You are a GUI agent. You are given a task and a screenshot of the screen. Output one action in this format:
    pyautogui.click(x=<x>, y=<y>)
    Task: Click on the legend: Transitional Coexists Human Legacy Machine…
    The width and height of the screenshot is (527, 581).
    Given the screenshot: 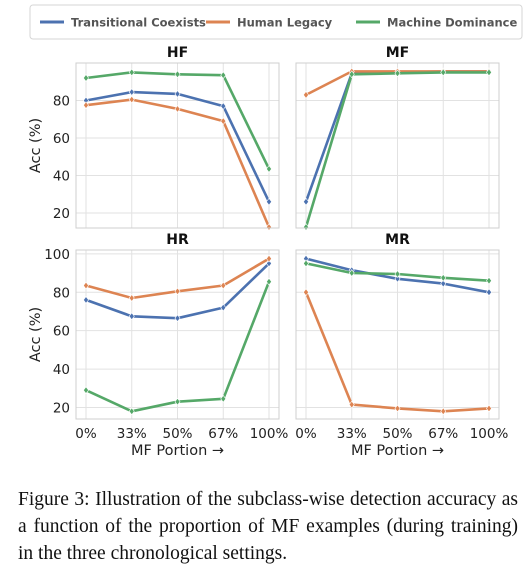 What is the action you would take?
    pyautogui.click(x=276, y=22)
    